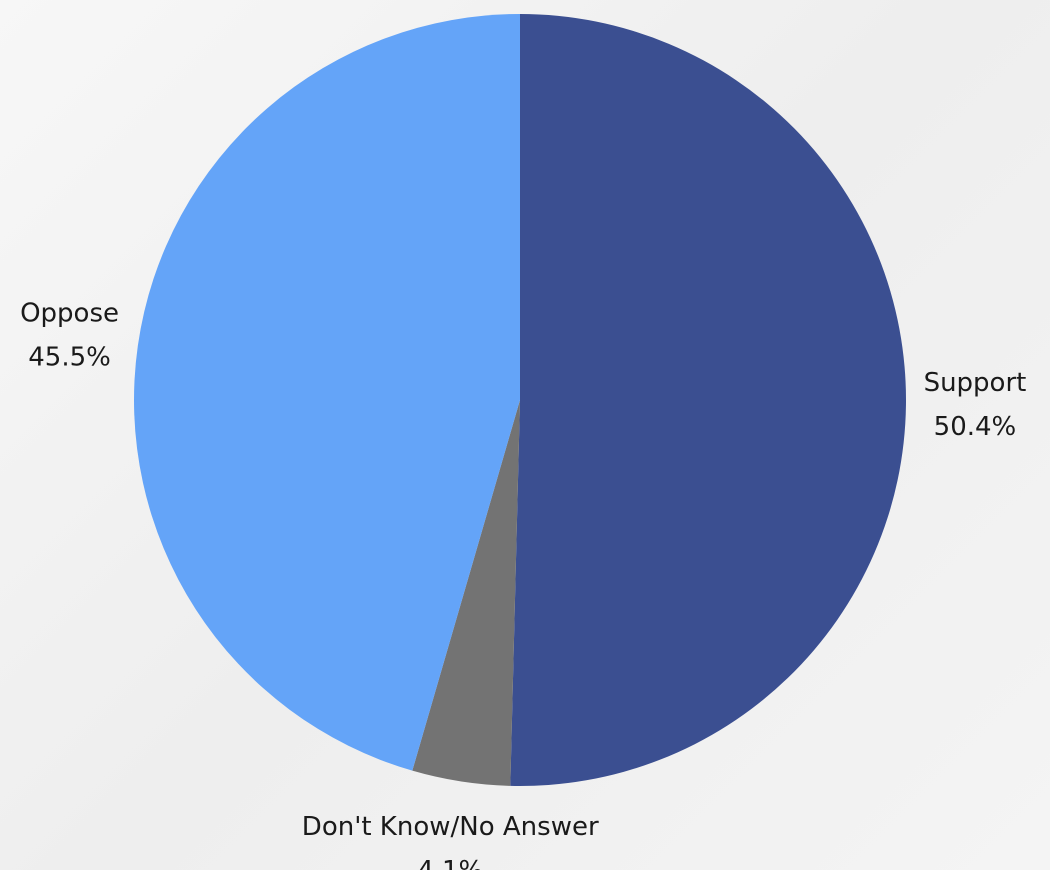  What do you see at coordinates (975, 383) in the screenshot?
I see `slice-label: Support` at bounding box center [975, 383].